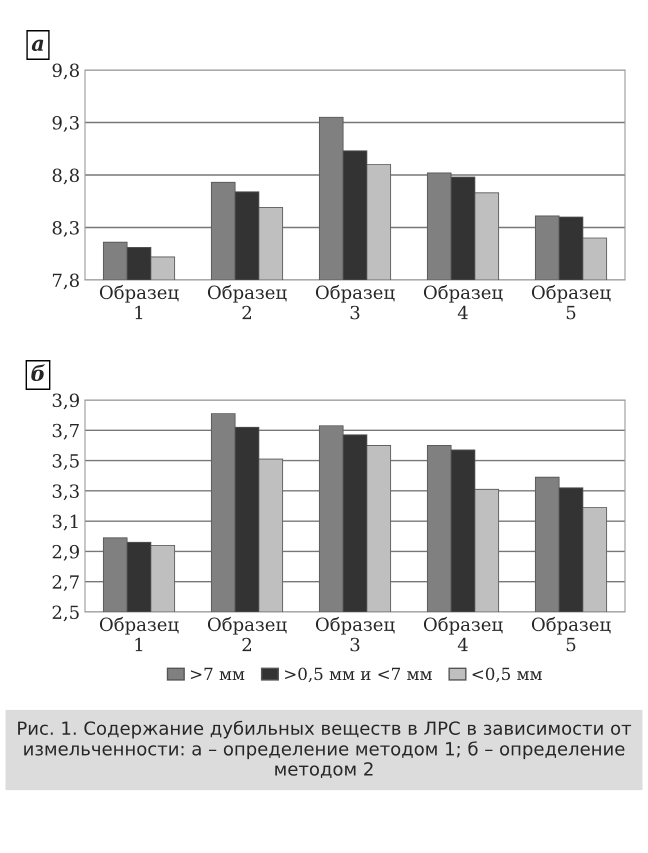 This screenshot has width=648, height=853. What do you see at coordinates (65, 522) in the screenshot?
I see `y-tick-label: 3,1` at bounding box center [65, 522].